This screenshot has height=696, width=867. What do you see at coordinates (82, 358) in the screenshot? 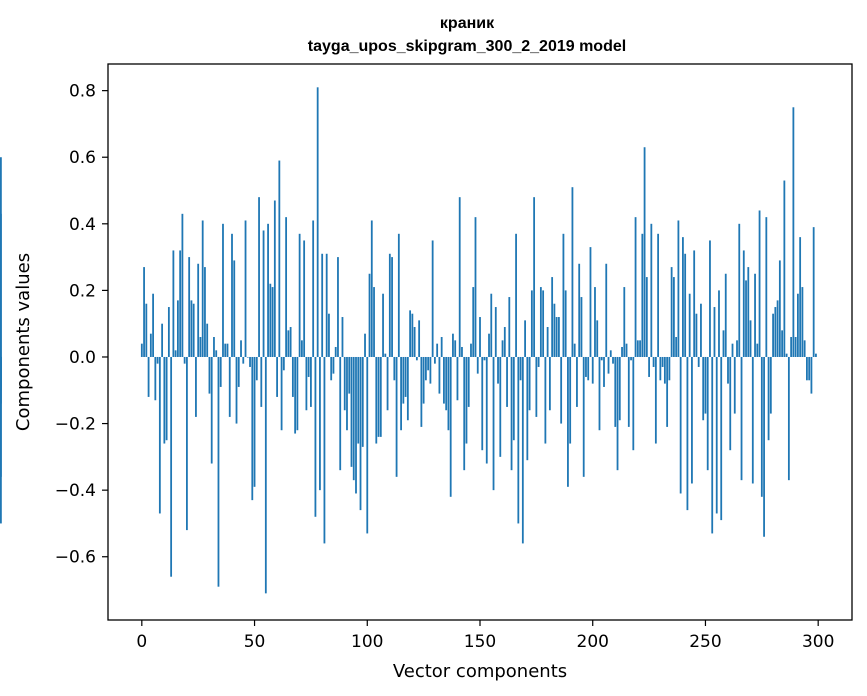
I see `y-tick-label: 0.0` at bounding box center [82, 358].